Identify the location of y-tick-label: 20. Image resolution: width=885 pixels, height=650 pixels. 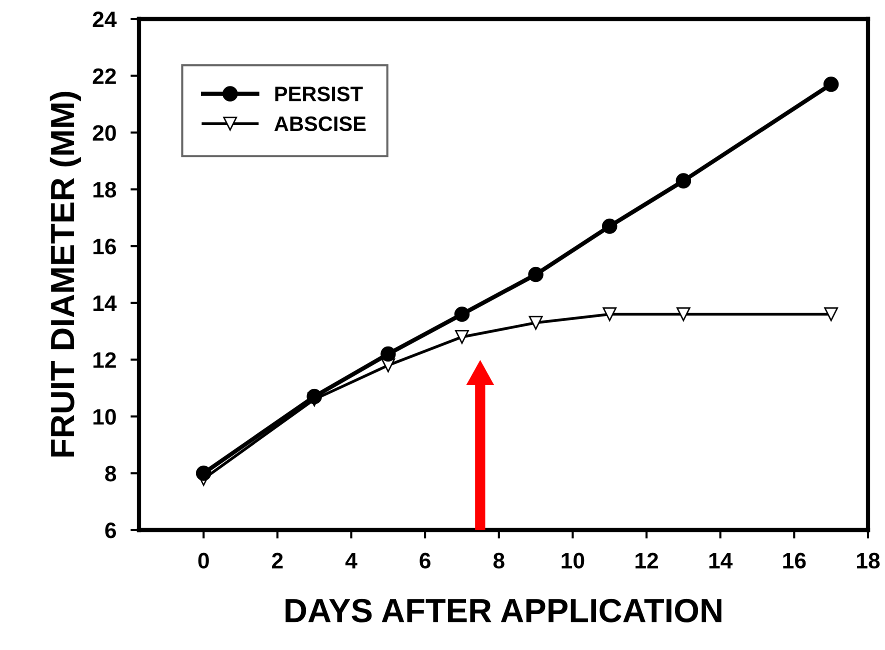
(104, 133).